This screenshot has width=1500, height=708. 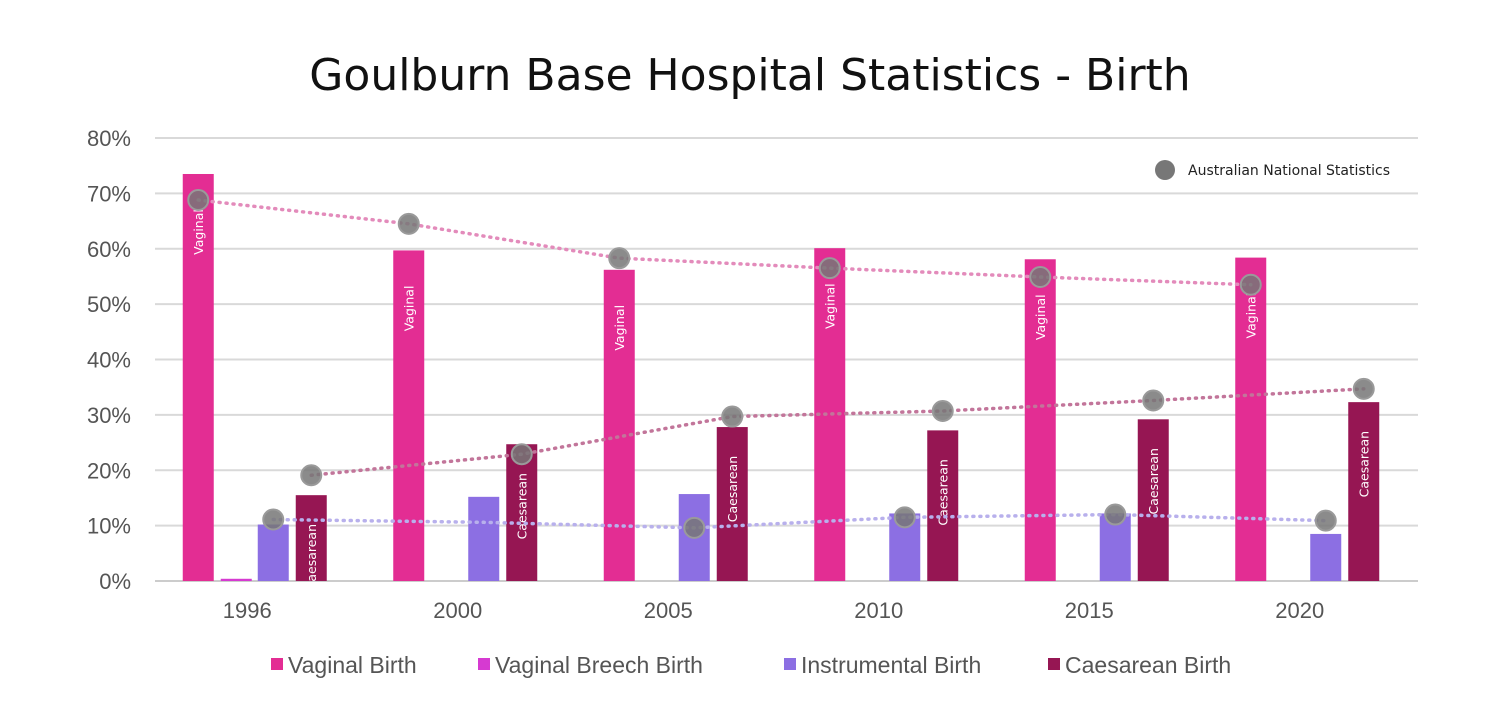 I want to click on legend-label: Instrumental Birth, so click(x=891, y=665).